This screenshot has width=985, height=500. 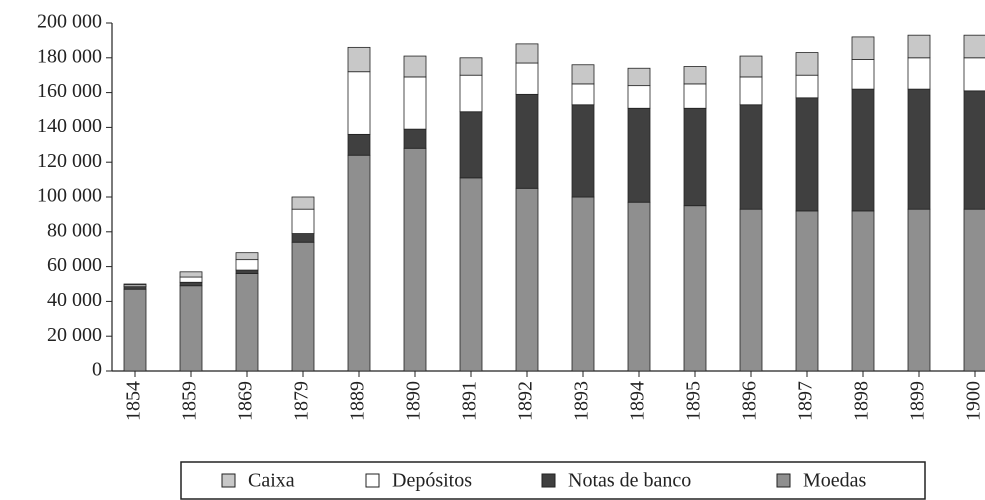 What do you see at coordinates (74, 230) in the screenshot?
I see `y-tick-label: 80 000` at bounding box center [74, 230].